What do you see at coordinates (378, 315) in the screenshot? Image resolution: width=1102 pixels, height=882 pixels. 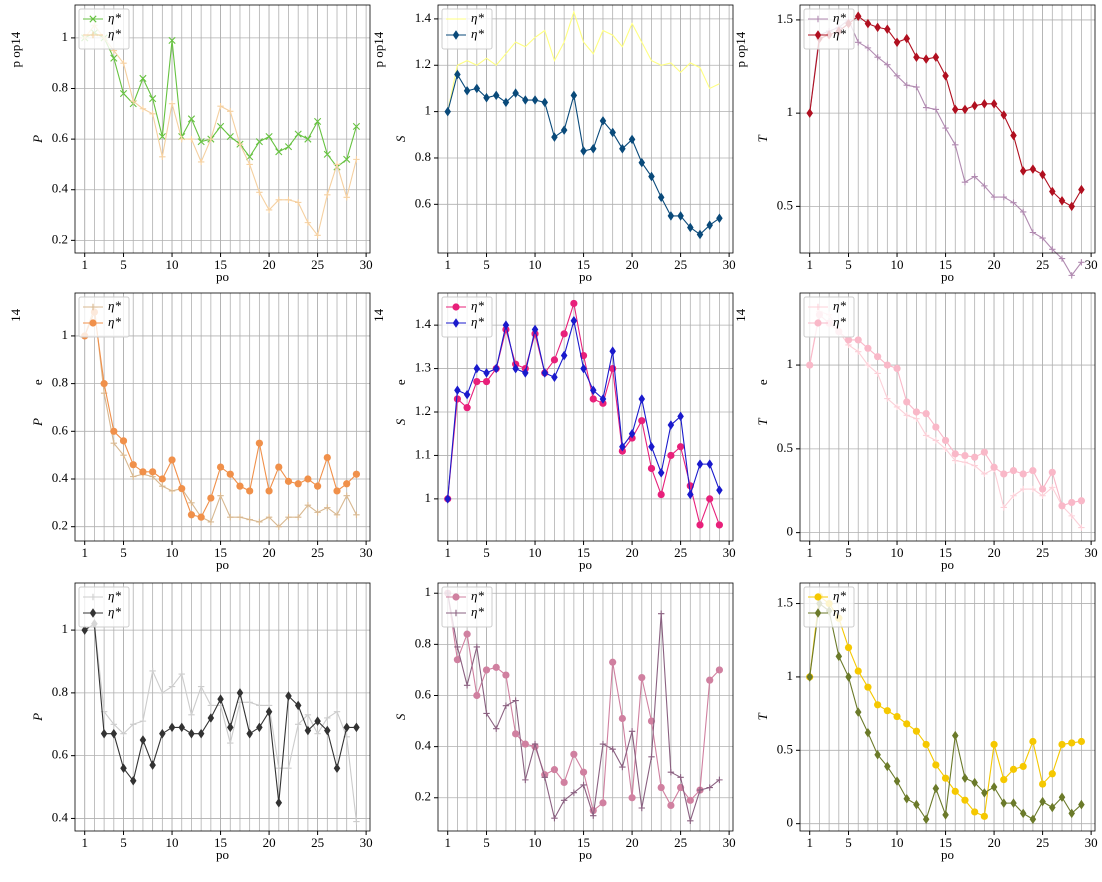 I see `y-axis-label: 14` at bounding box center [378, 315].